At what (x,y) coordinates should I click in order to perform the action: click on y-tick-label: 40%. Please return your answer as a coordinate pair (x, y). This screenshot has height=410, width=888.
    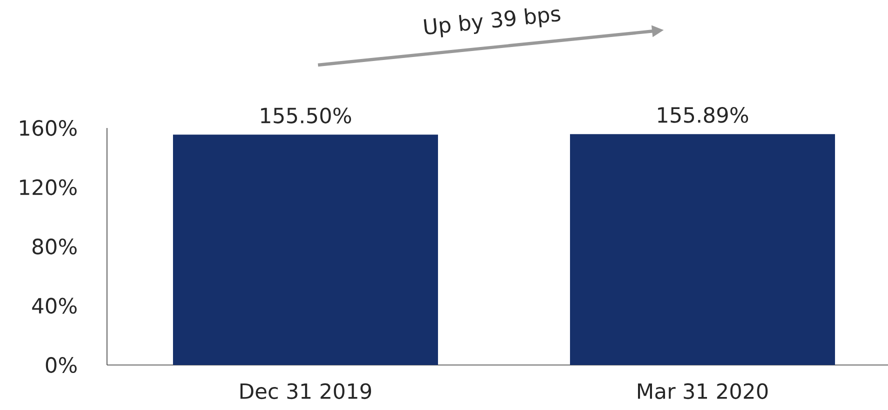
    Looking at the image, I should click on (54, 306).